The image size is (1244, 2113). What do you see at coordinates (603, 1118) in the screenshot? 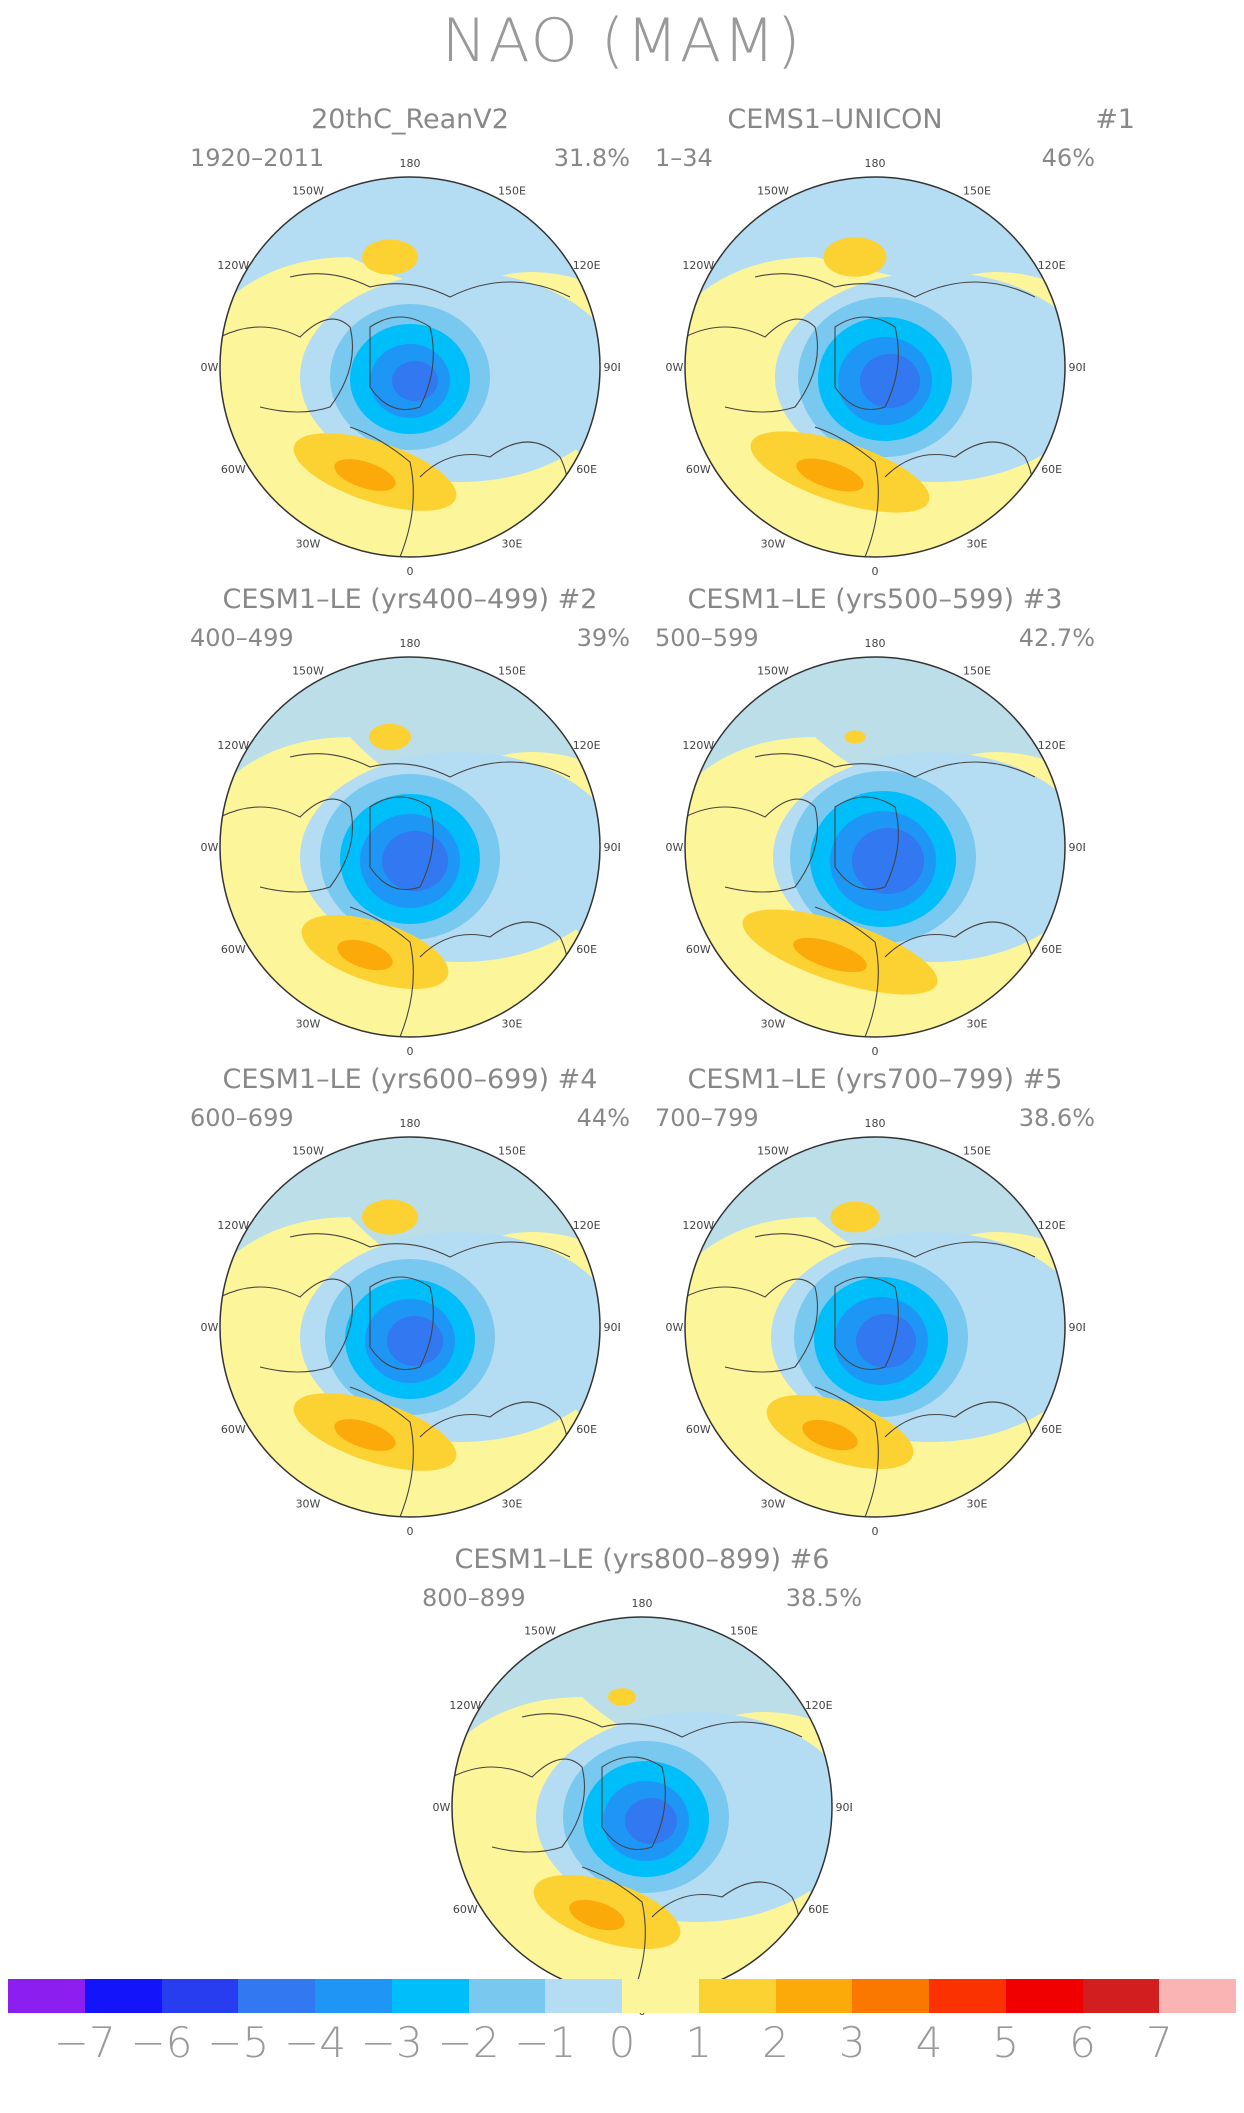
I see `panel-variance-pct: 44%` at bounding box center [603, 1118].